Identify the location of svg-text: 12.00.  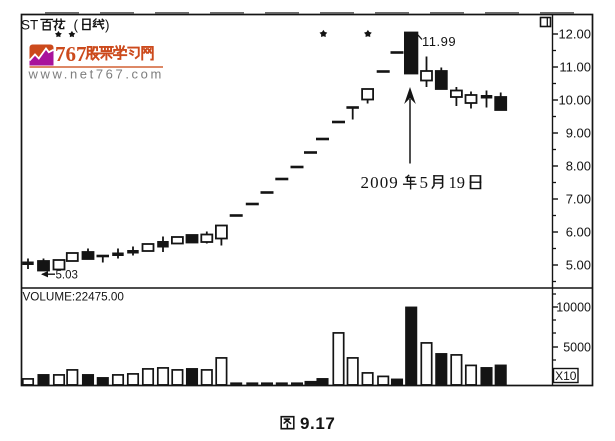
(574, 34).